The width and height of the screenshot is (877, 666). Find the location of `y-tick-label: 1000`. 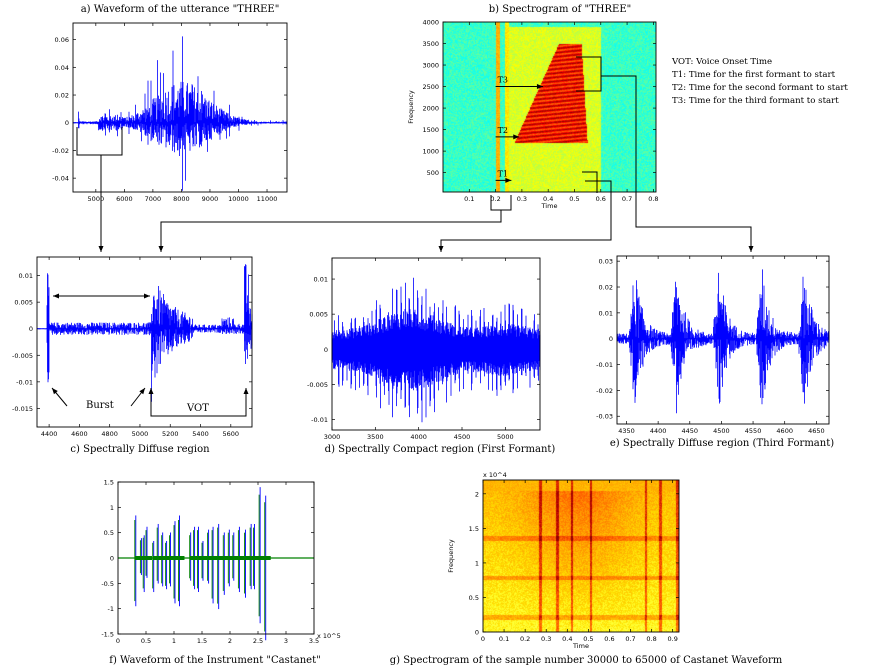

y-tick-label: 1000 is located at coordinates (430, 152).